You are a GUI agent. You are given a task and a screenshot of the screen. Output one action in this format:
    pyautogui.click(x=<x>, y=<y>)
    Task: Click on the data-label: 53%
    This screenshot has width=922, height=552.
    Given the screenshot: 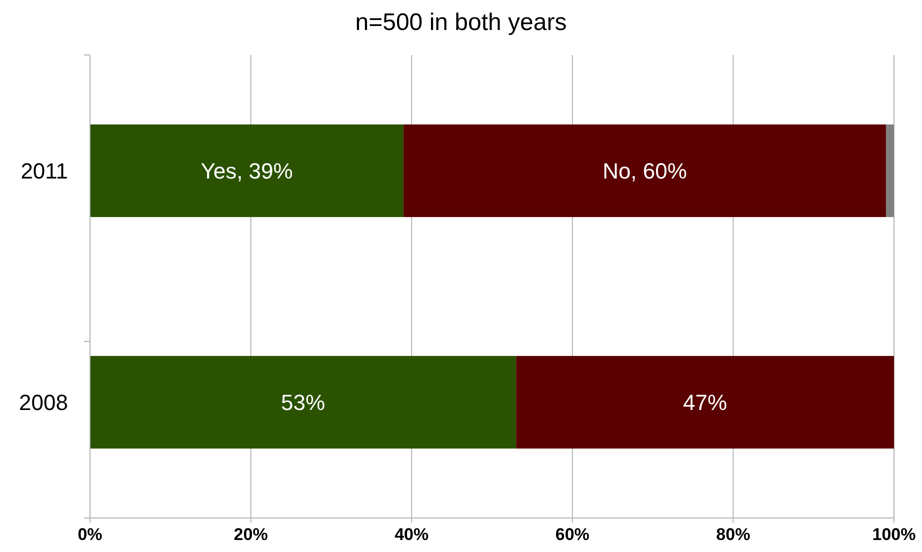 What is the action you would take?
    pyautogui.click(x=303, y=402)
    